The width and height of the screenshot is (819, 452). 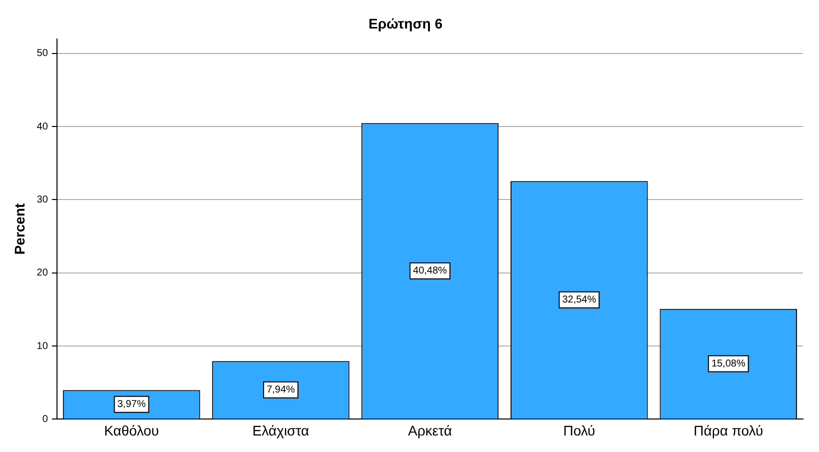 What do you see at coordinates (42, 54) in the screenshot?
I see `y-tick-label: 50` at bounding box center [42, 54].